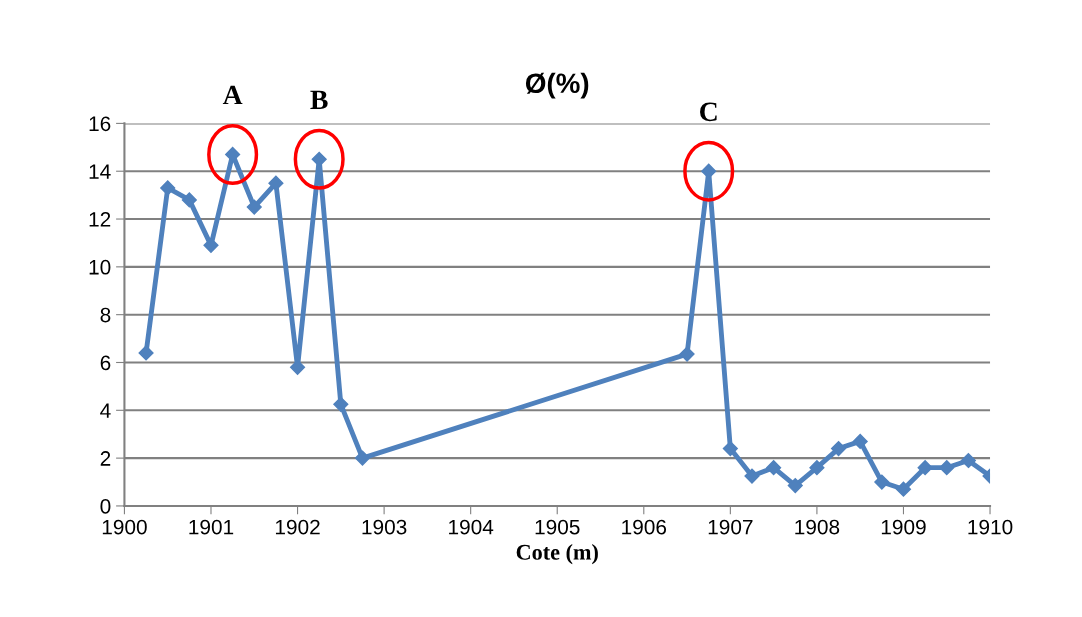 The width and height of the screenshot is (1082, 617). What do you see at coordinates (105, 410) in the screenshot?
I see `y-tick-label: 4` at bounding box center [105, 410].